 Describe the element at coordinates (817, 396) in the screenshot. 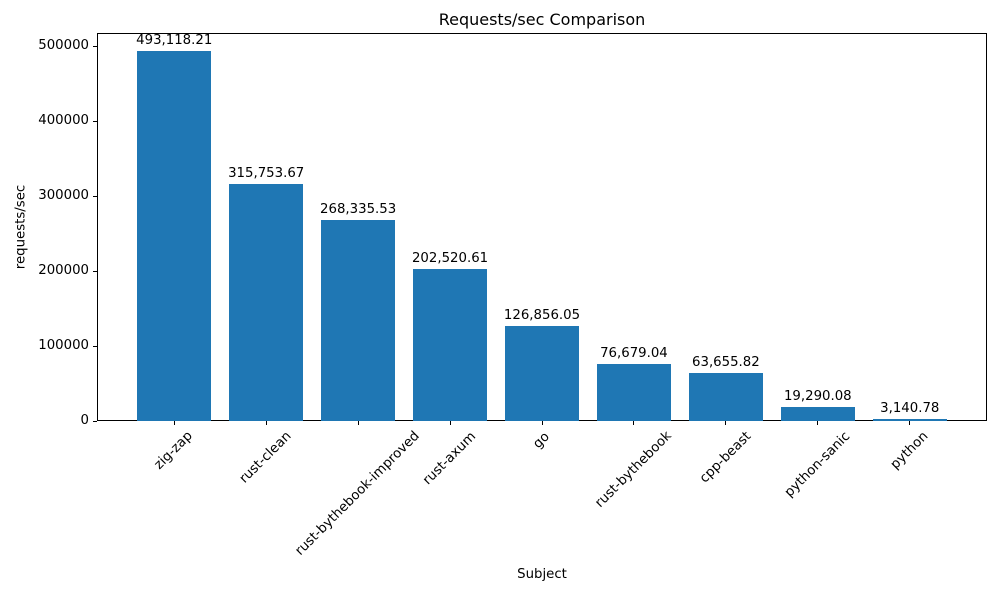

I see `bar-value-label: 19,290.08` at that location.